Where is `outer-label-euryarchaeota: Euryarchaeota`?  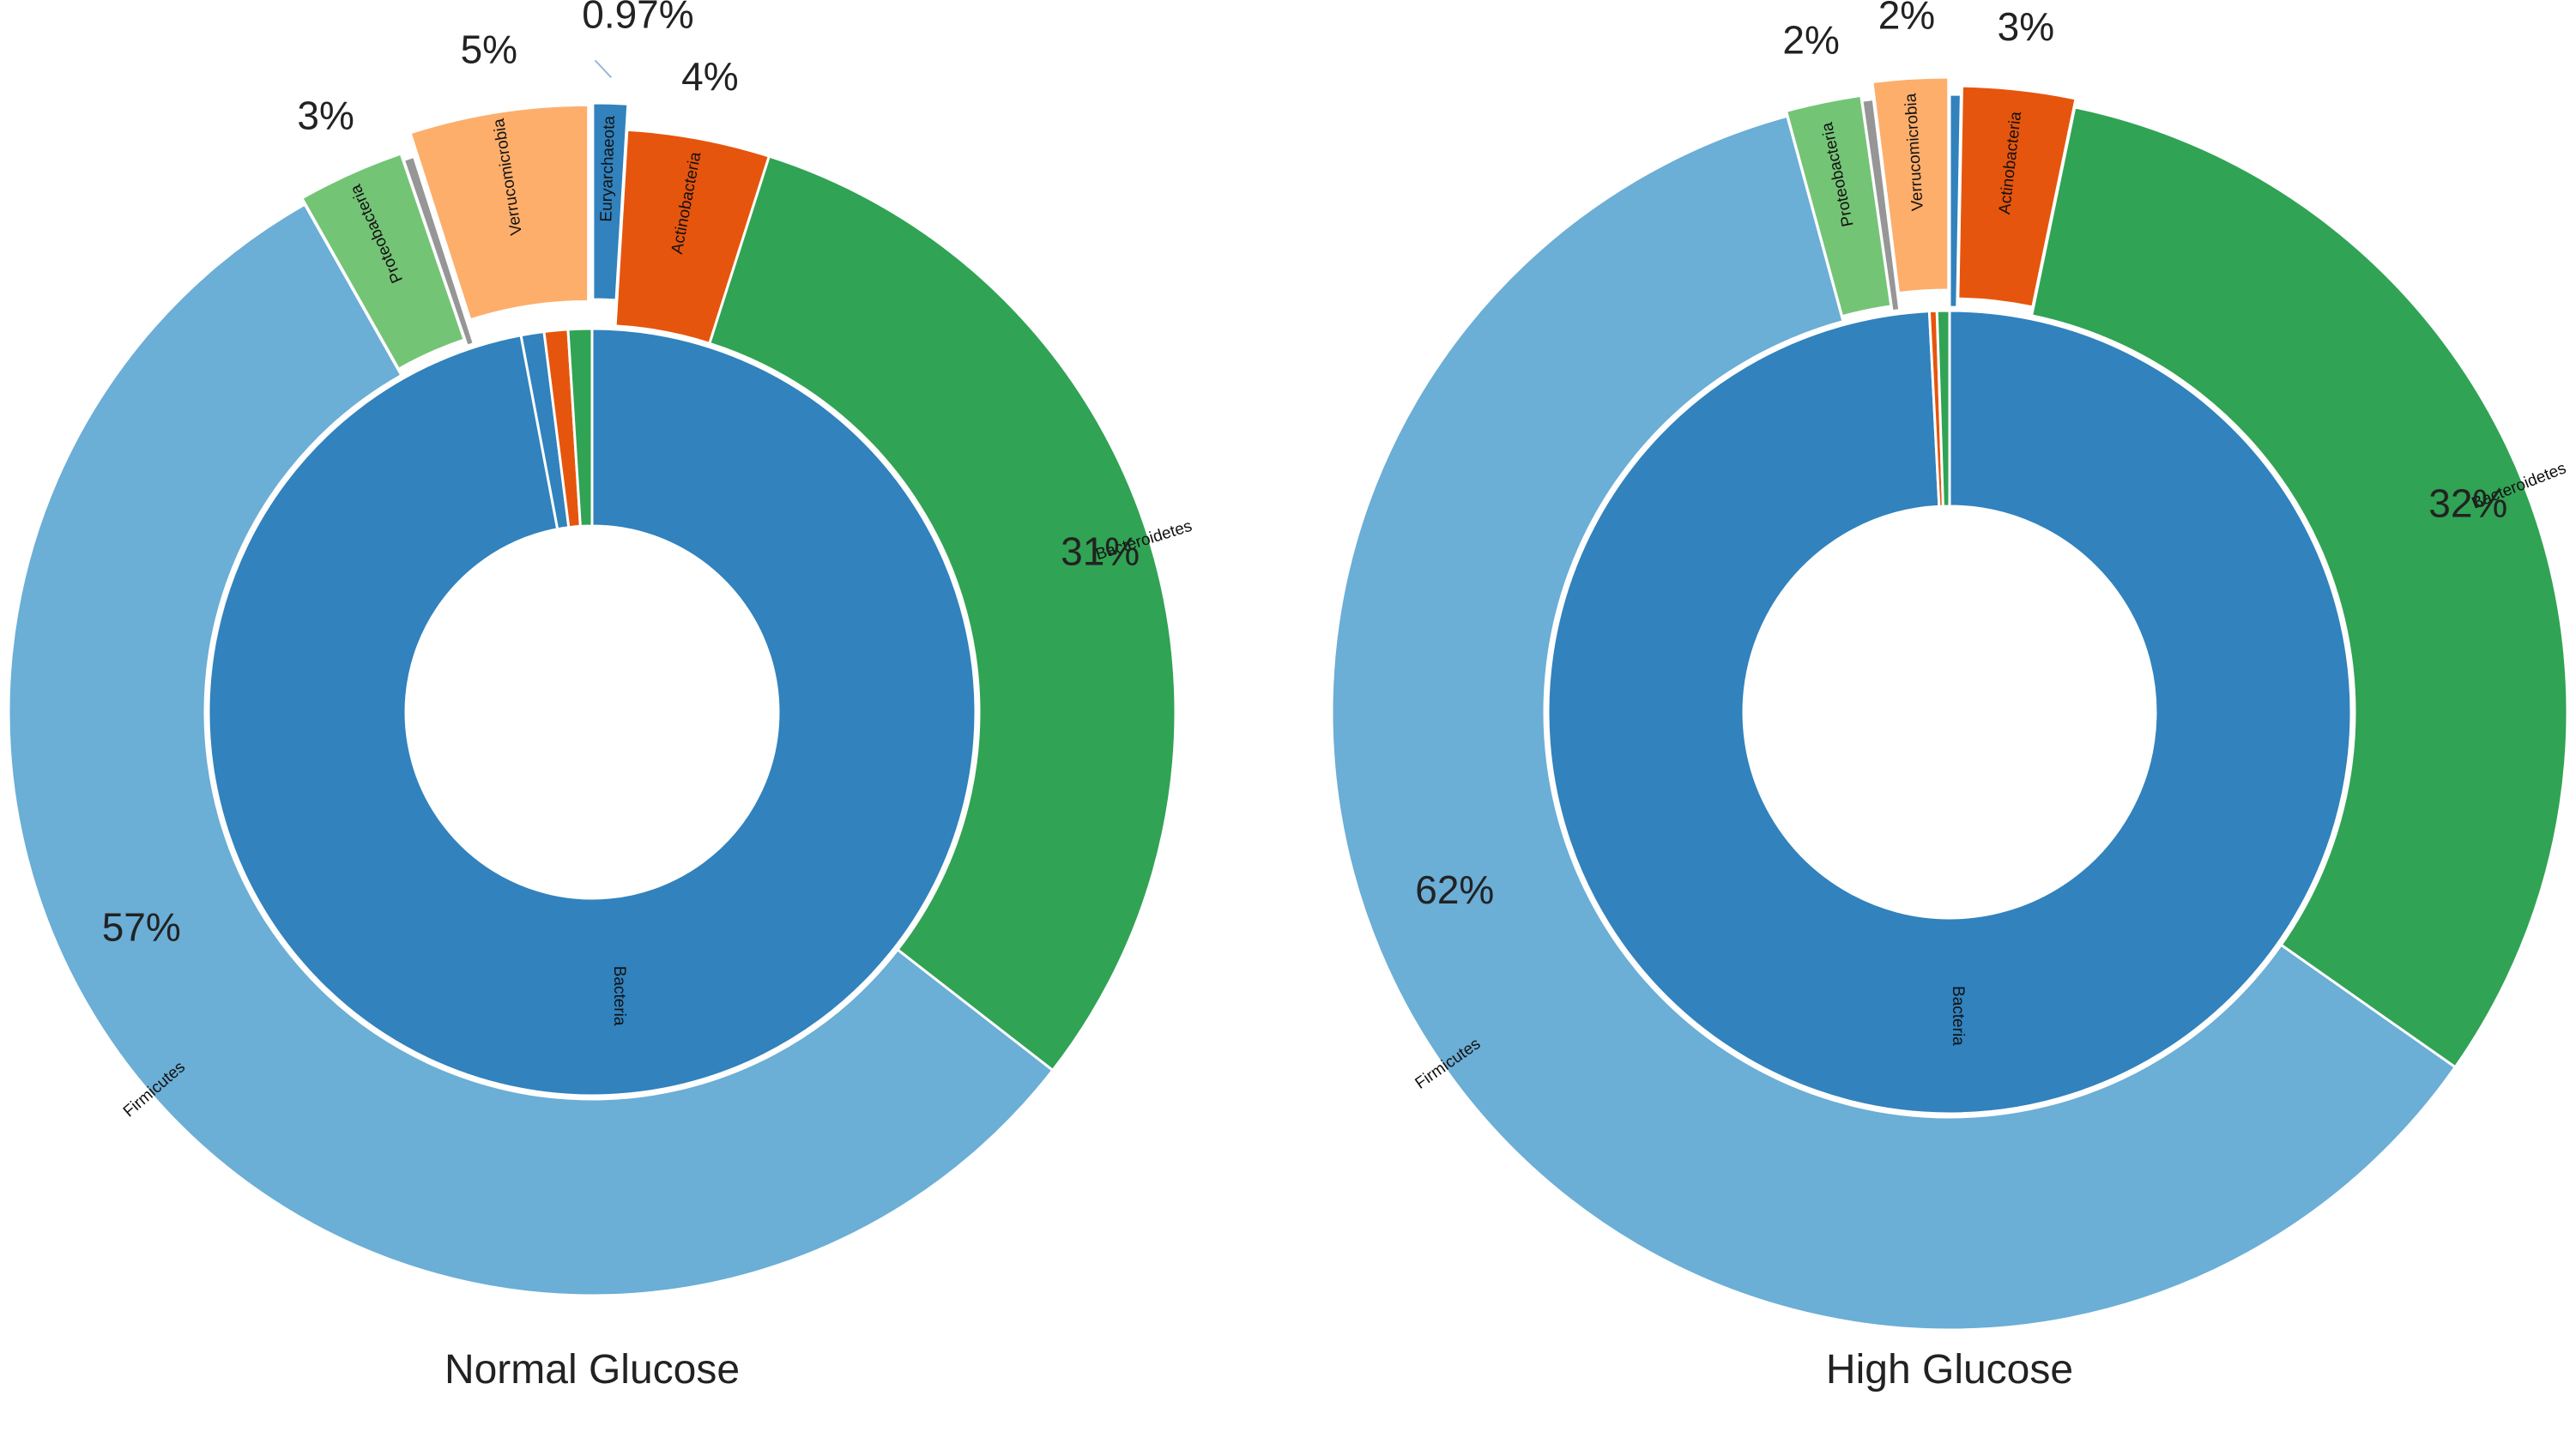
outer-label-euryarchaeota: Euryarchaeota is located at coordinates (608, 168).